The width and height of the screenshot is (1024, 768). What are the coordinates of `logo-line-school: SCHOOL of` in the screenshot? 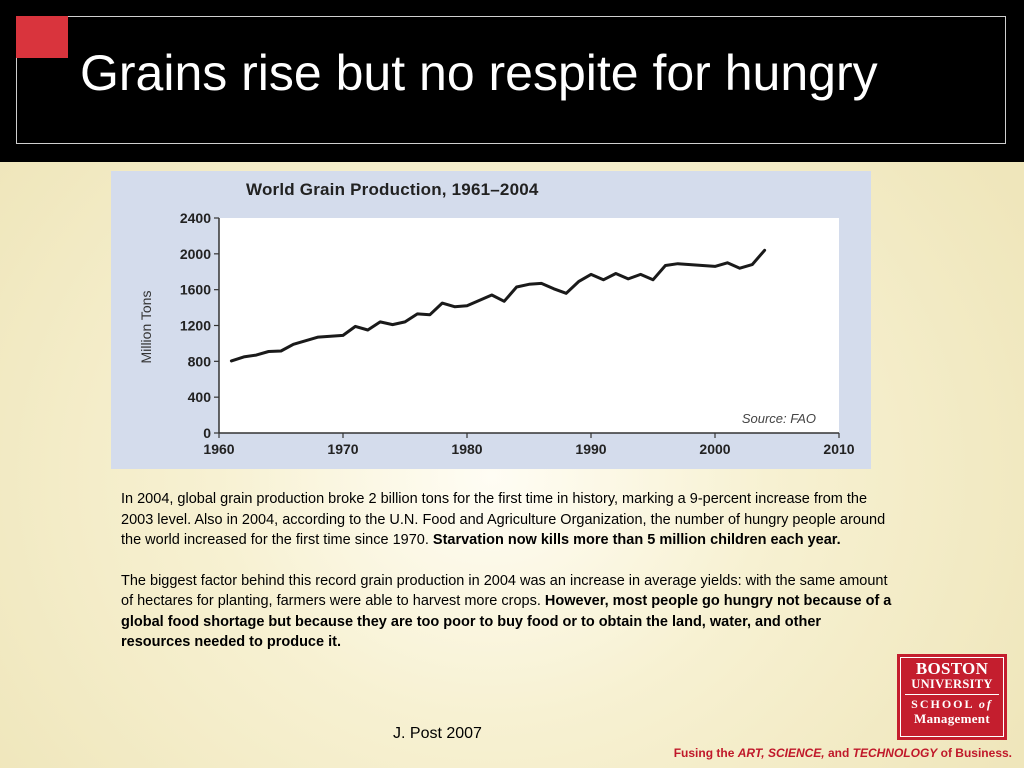 It's located at (952, 704).